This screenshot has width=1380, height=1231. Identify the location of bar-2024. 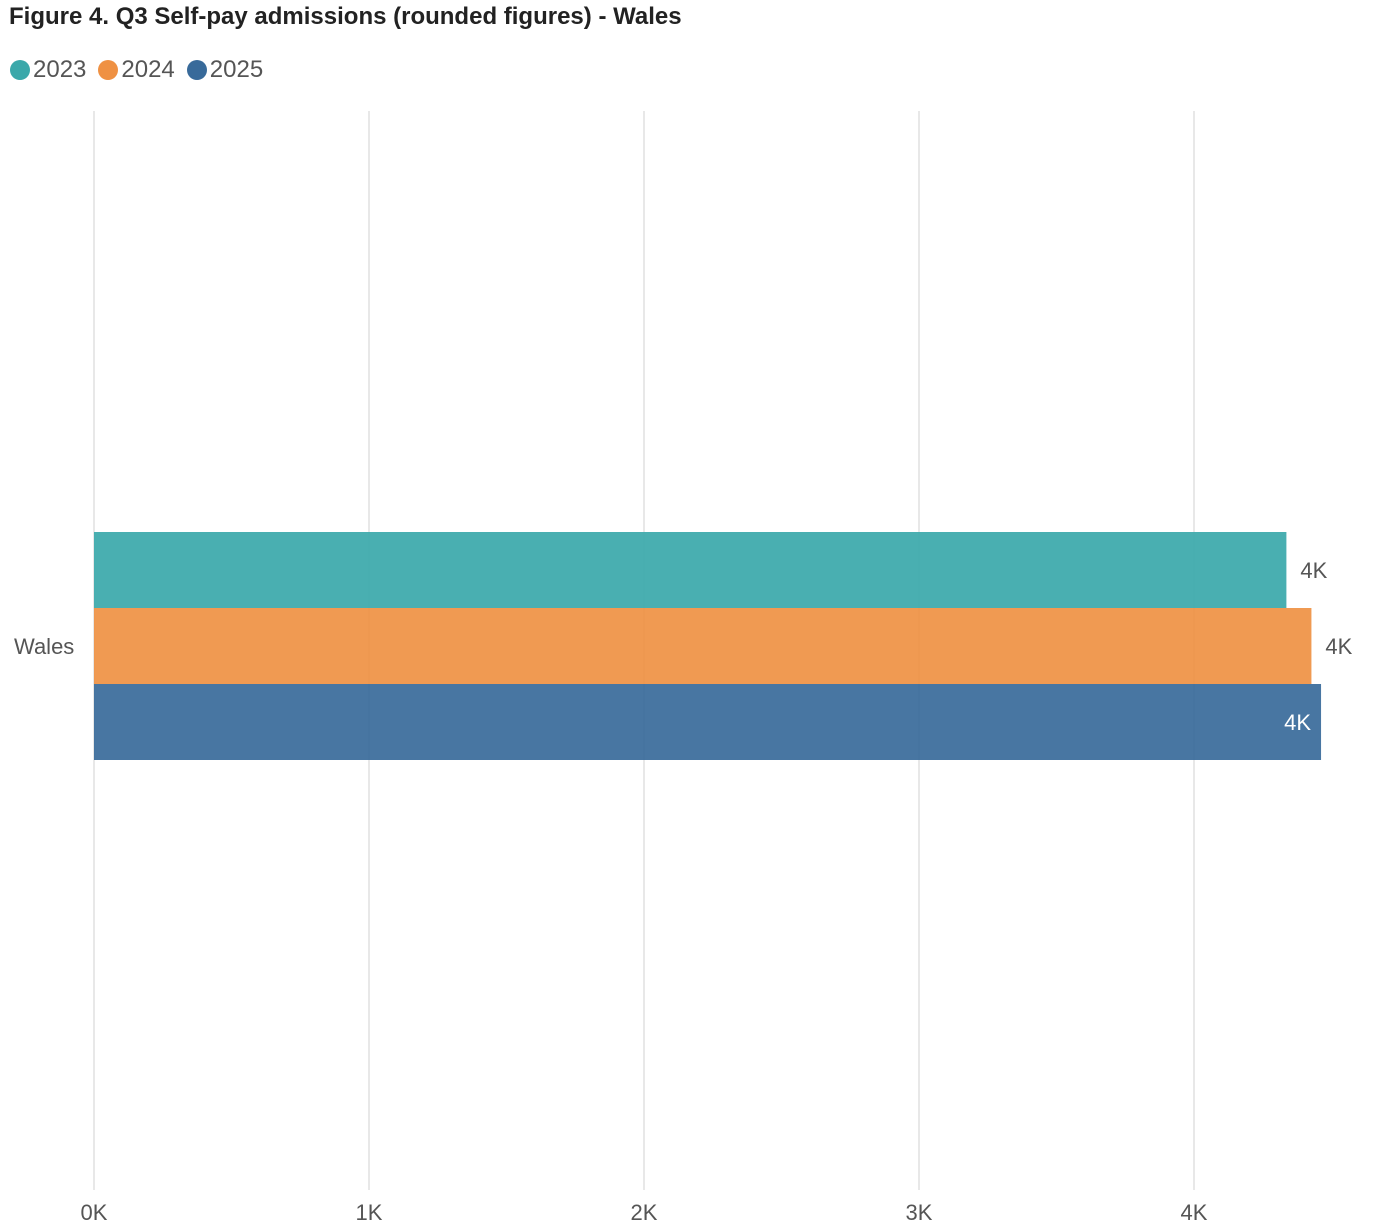
(703, 646).